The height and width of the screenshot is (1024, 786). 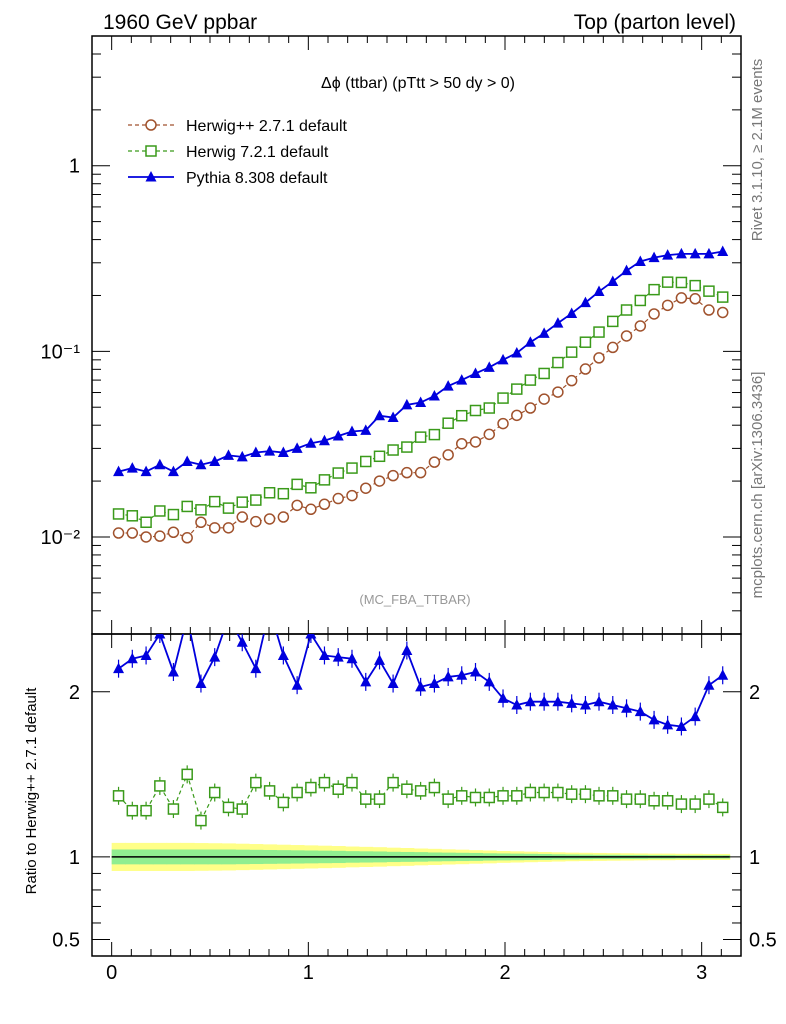 What do you see at coordinates (74, 693) in the screenshot?
I see `ratio-y-tick-label-left: 2` at bounding box center [74, 693].